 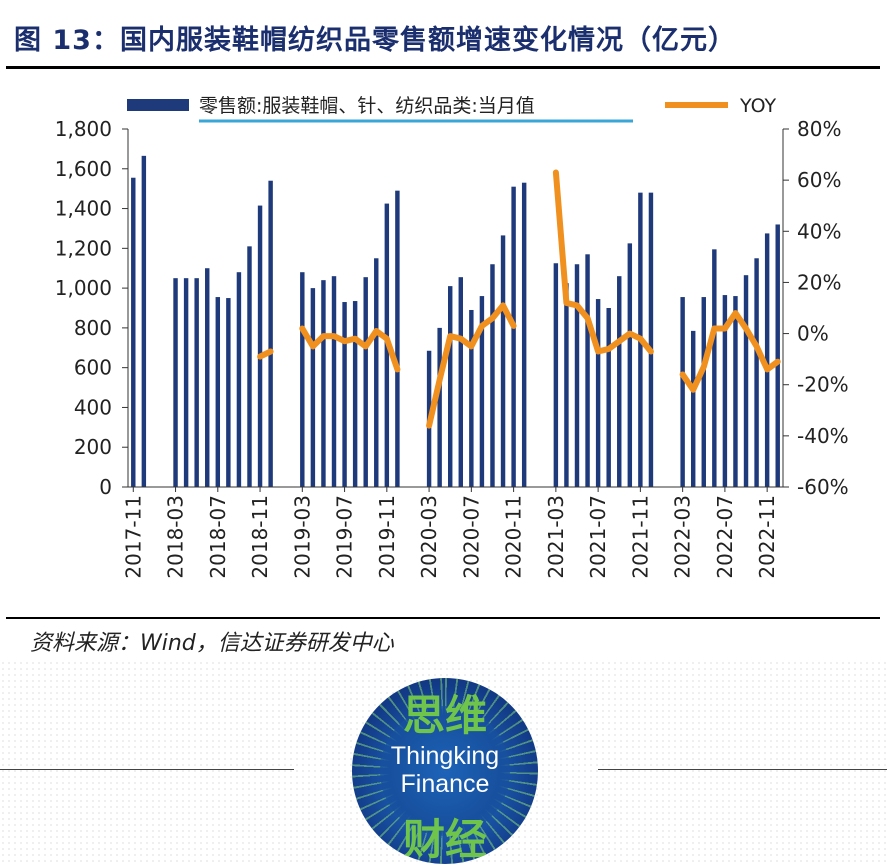 I want to click on right-tick-label: 80%, so click(x=819, y=129).